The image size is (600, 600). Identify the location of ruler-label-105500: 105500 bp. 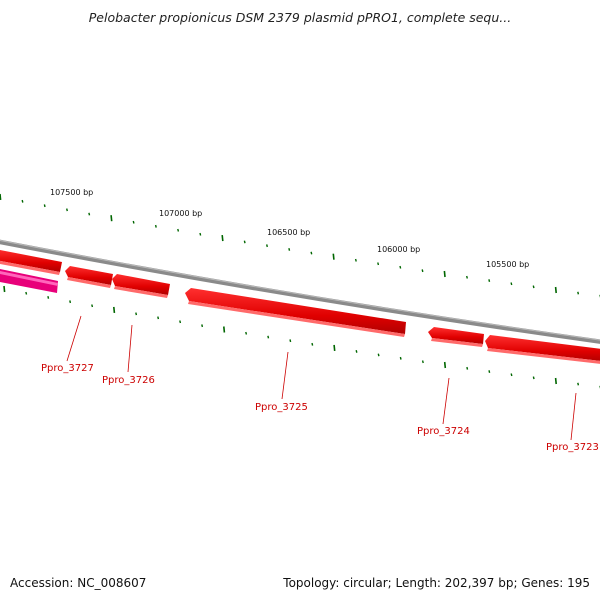
(507, 264).